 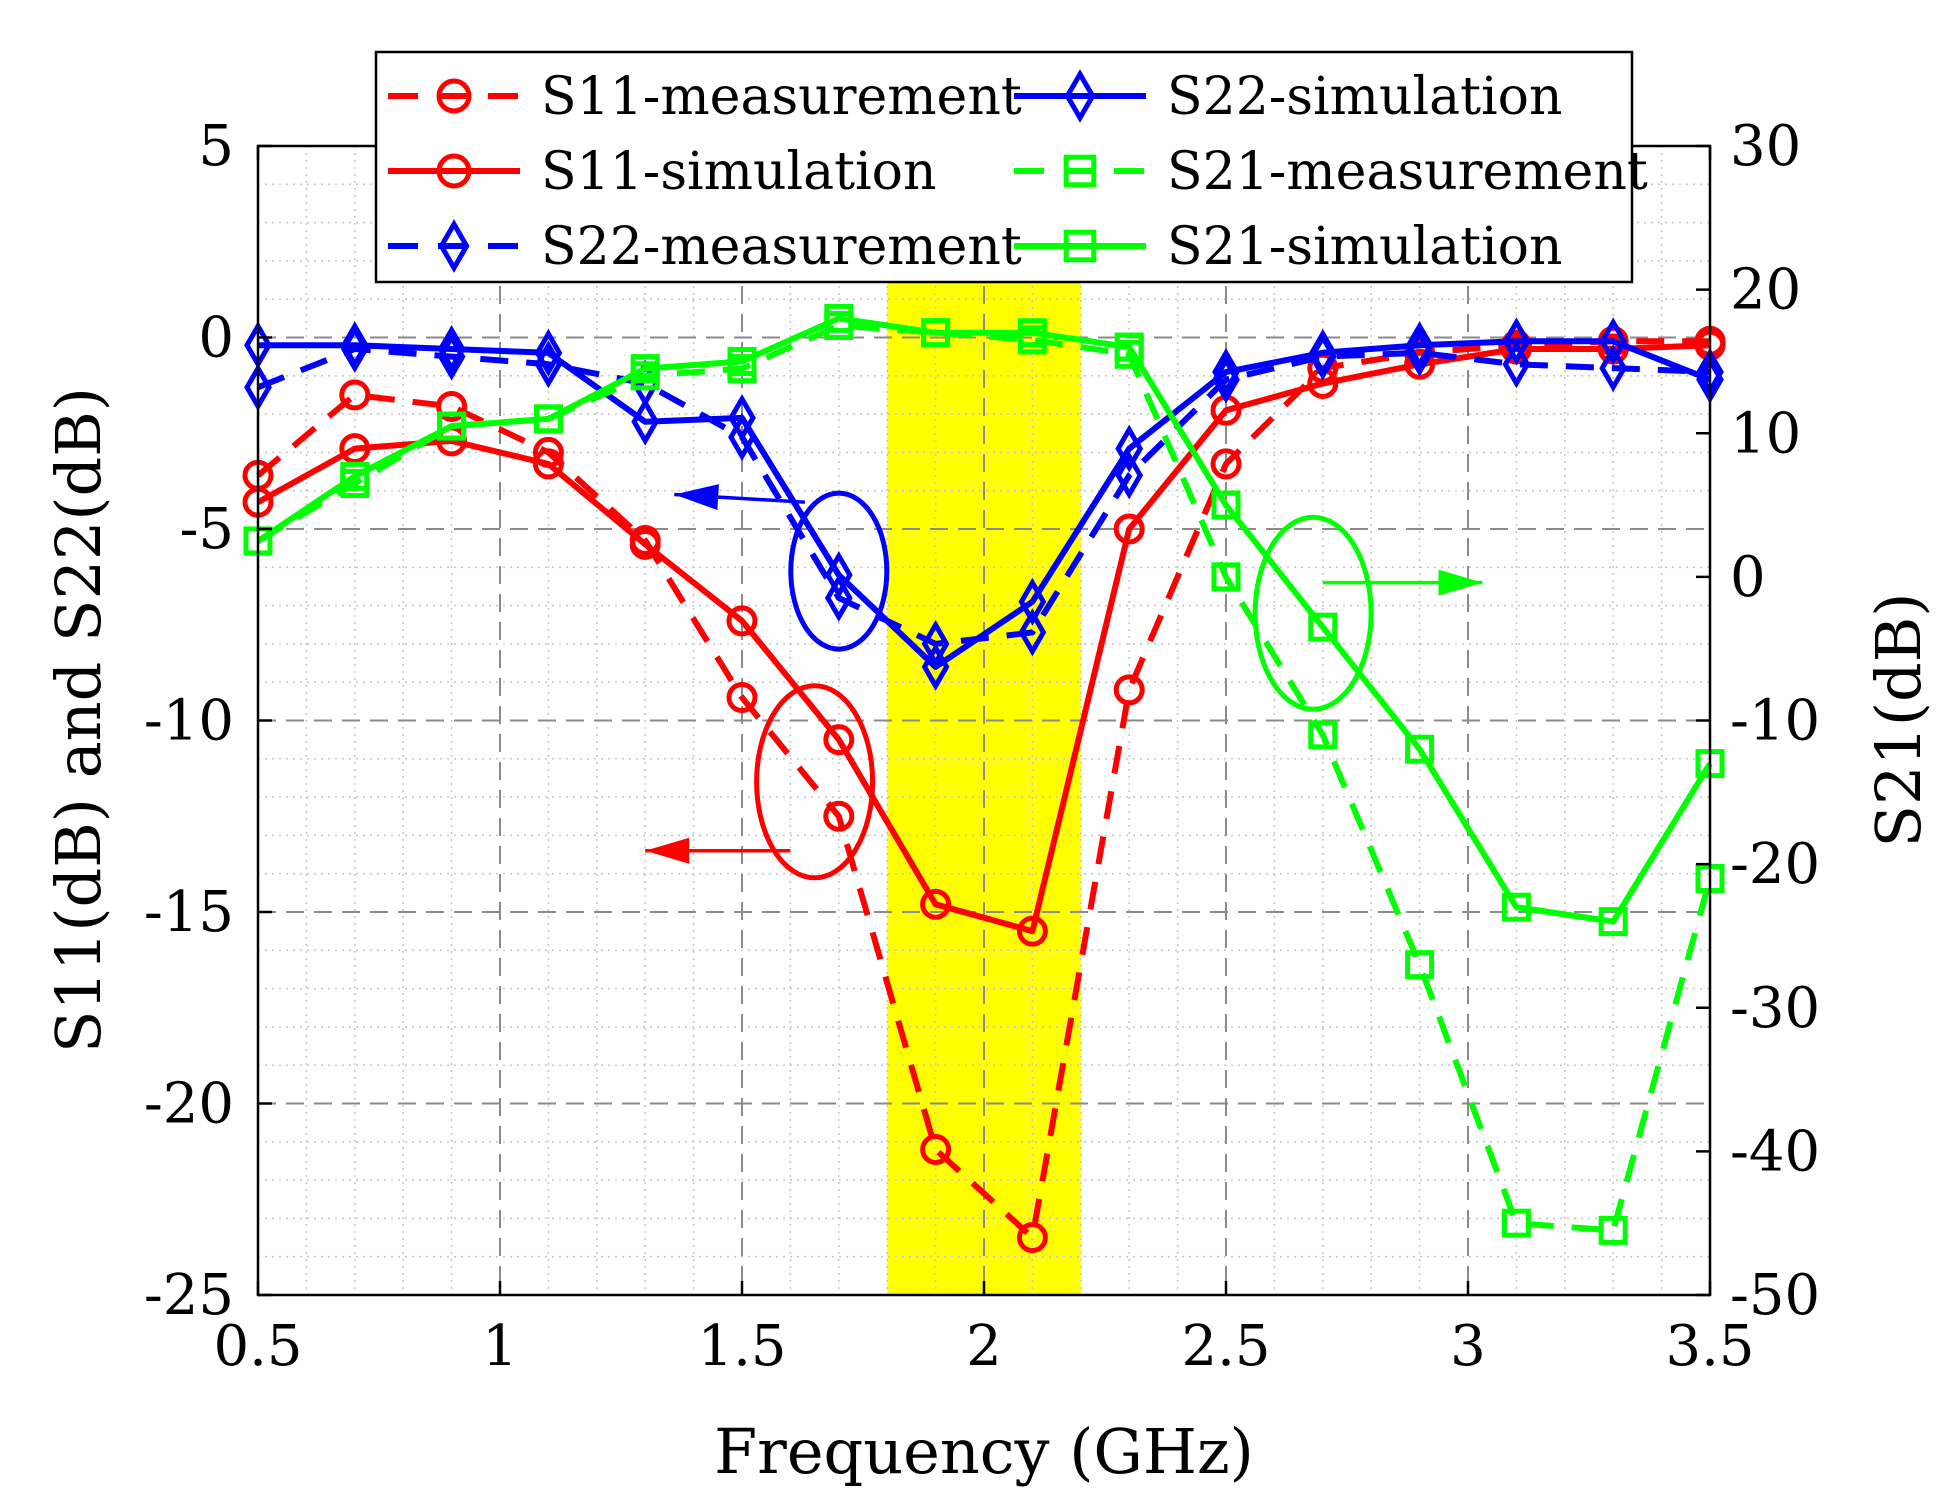 I want to click on legend-marker-s22-simulation, so click(x=1080, y=96).